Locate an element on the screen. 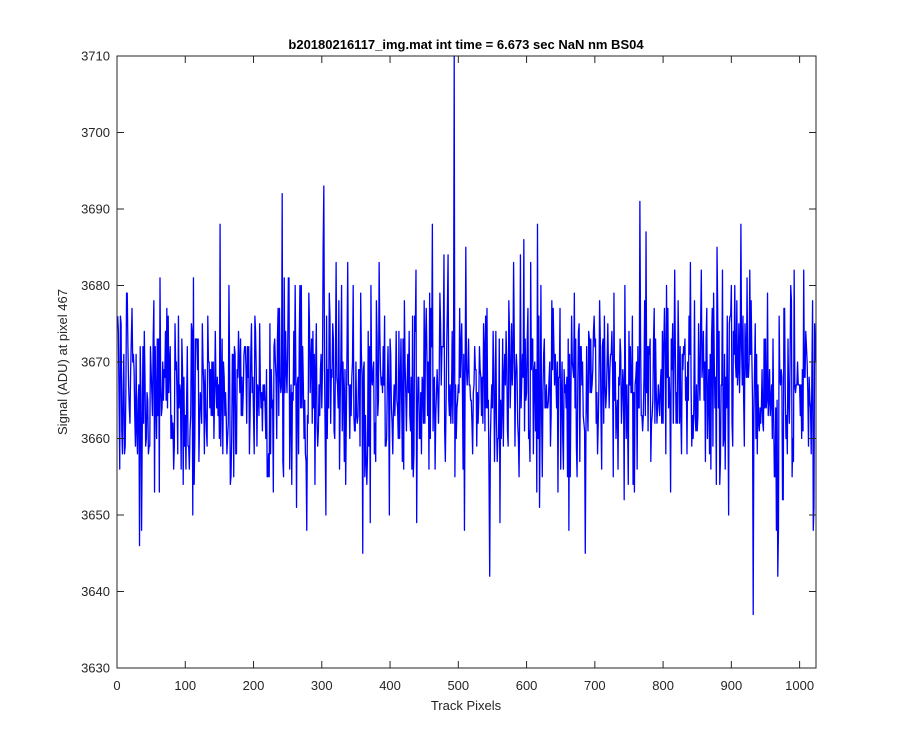 The image size is (900, 750). x-tick-label: 0 is located at coordinates (116, 685).